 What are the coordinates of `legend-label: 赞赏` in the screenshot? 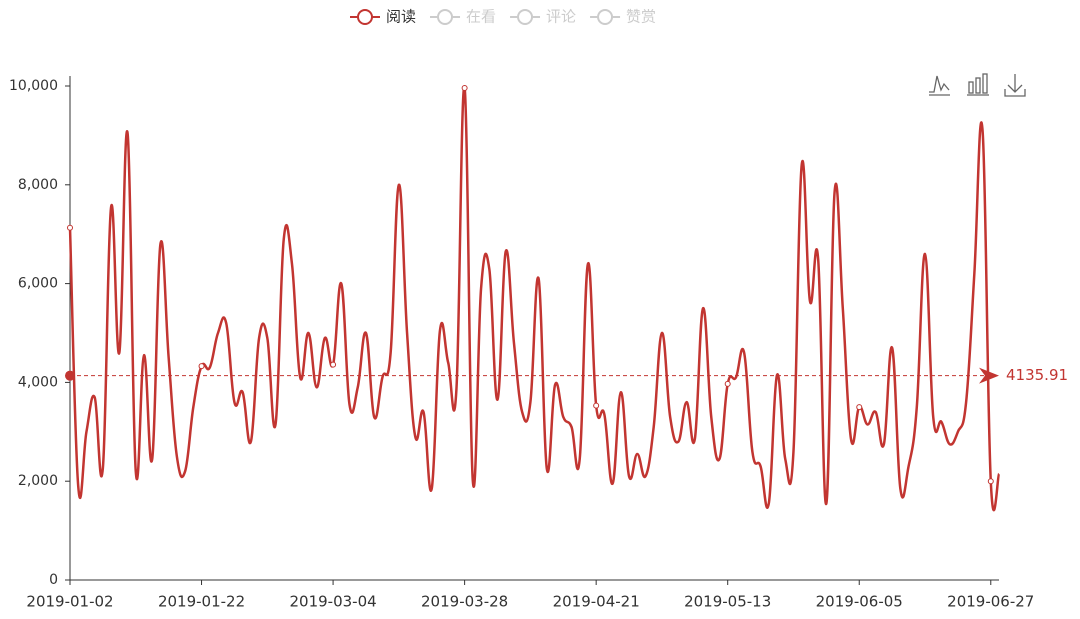 It's located at (641, 17).